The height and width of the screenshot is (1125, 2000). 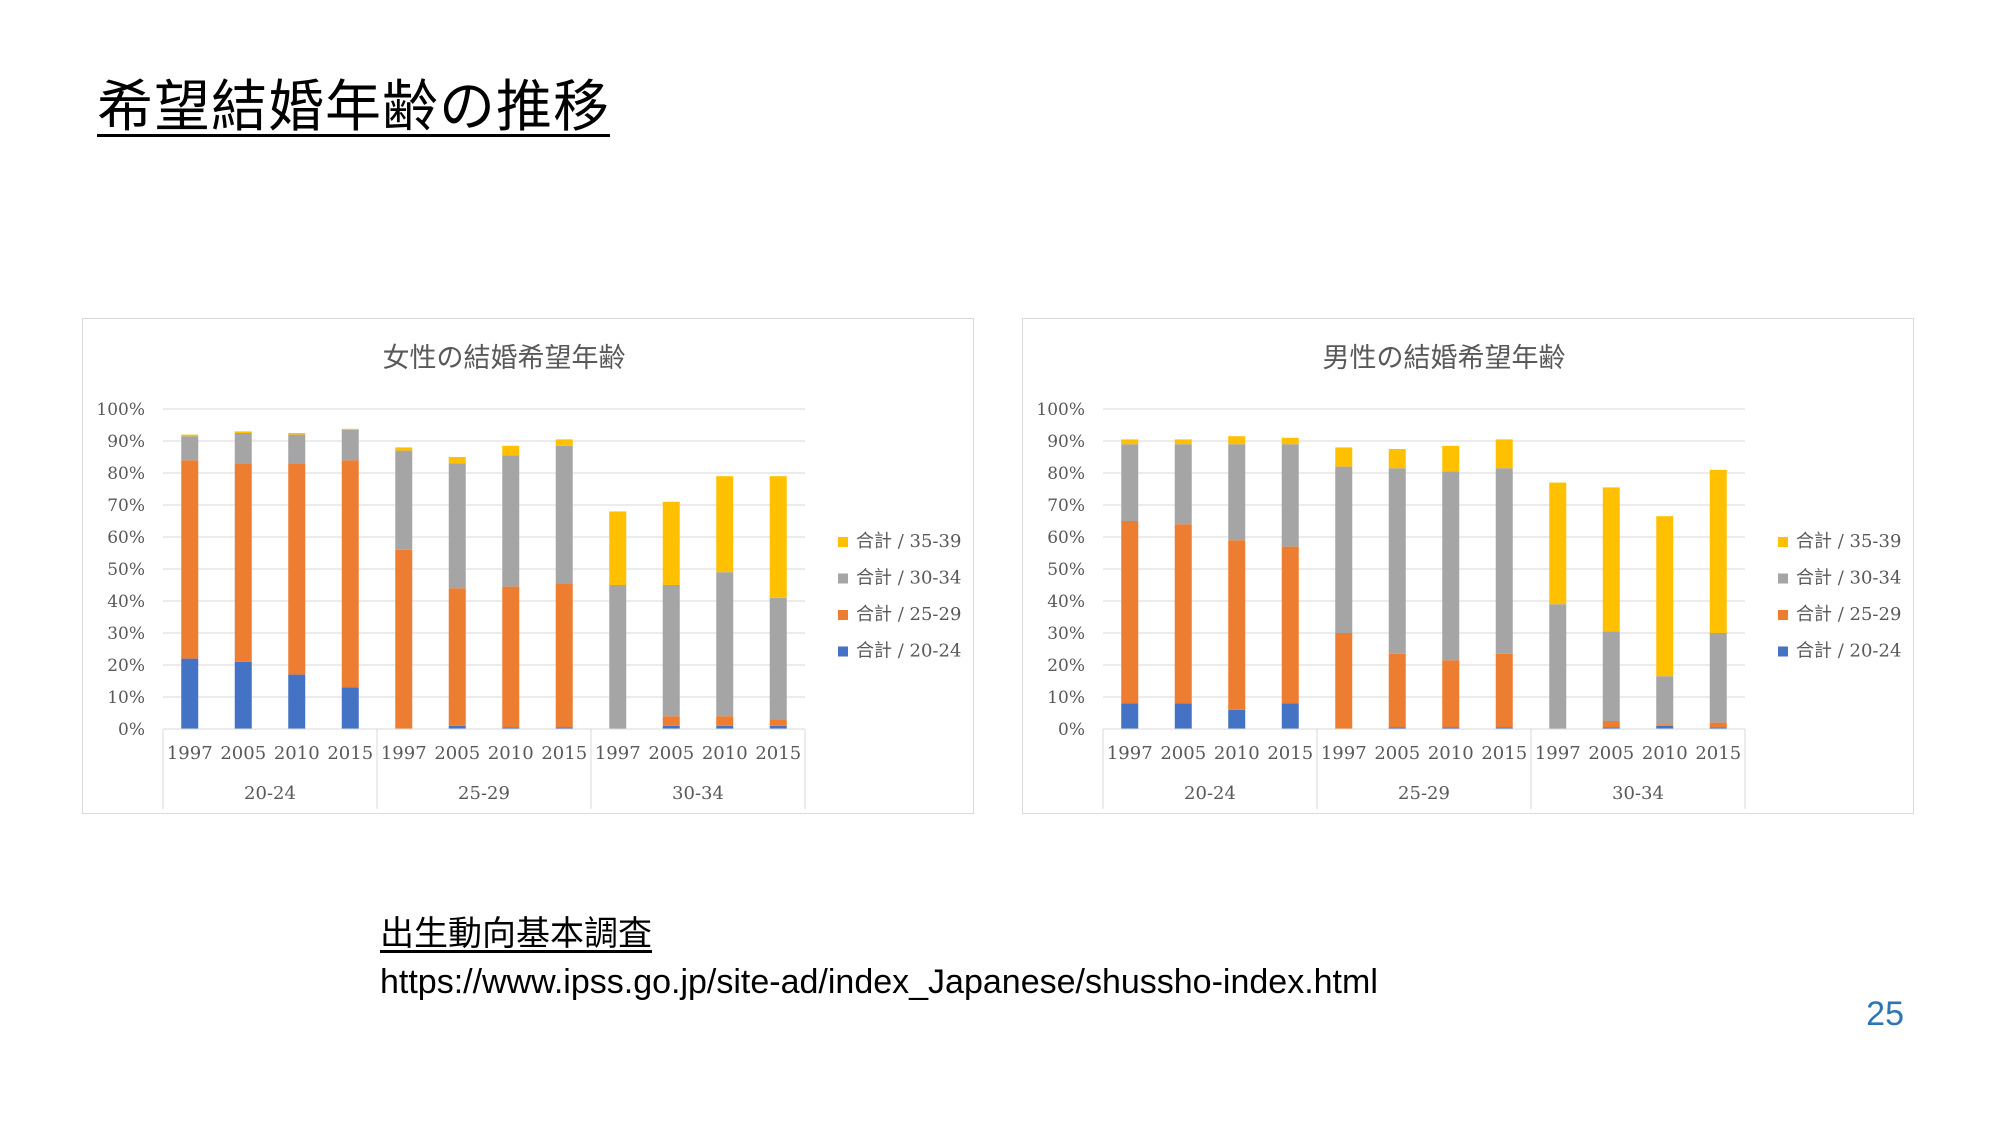 I want to click on y-tick-label: 90%, so click(x=1066, y=442).